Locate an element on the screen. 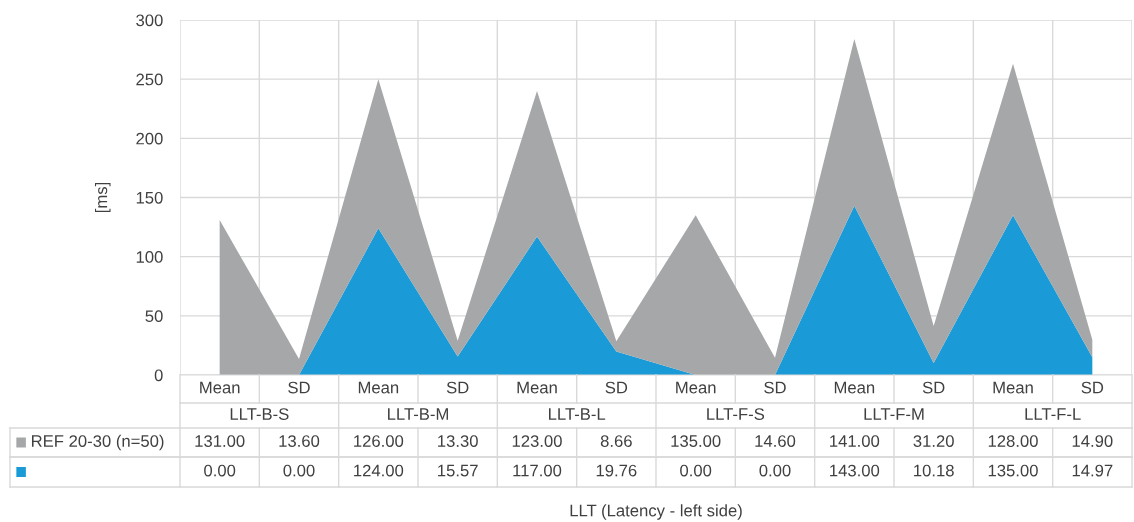  data-label: 14.60 is located at coordinates (775, 441).